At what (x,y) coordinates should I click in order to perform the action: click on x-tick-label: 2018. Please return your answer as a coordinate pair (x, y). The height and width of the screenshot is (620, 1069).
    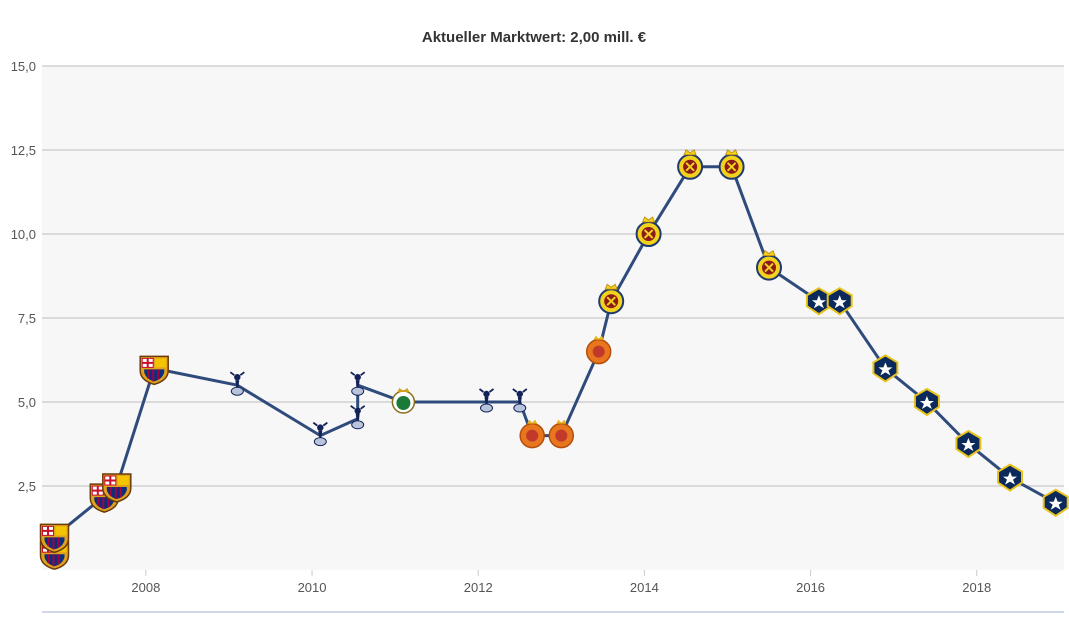
    Looking at the image, I should click on (976, 587).